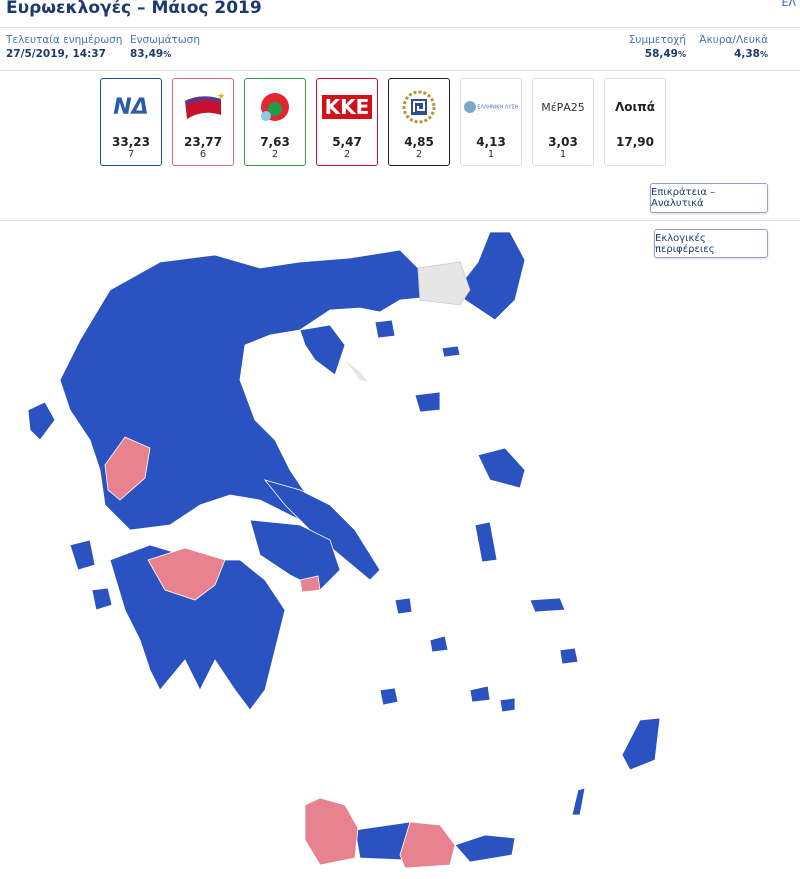  I want to click on kinal-logo, so click(275, 107).